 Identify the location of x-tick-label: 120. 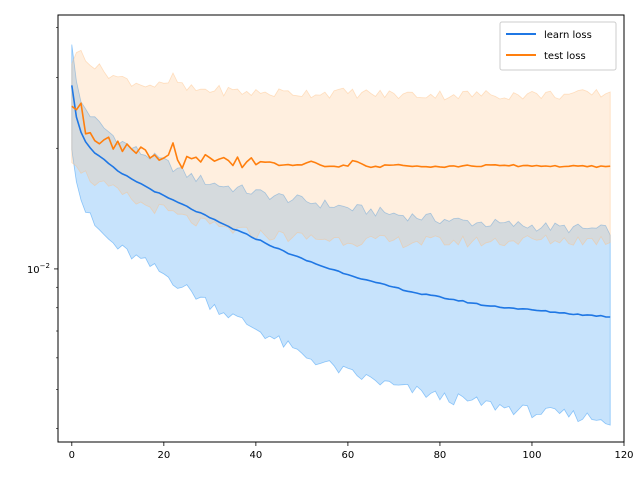
(623, 455).